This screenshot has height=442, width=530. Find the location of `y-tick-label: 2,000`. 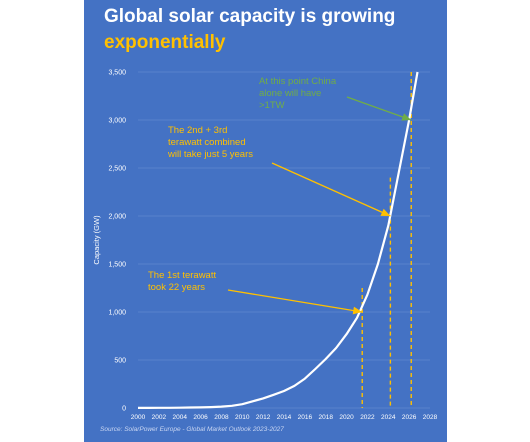

y-tick-label: 2,000 is located at coordinates (117, 217).